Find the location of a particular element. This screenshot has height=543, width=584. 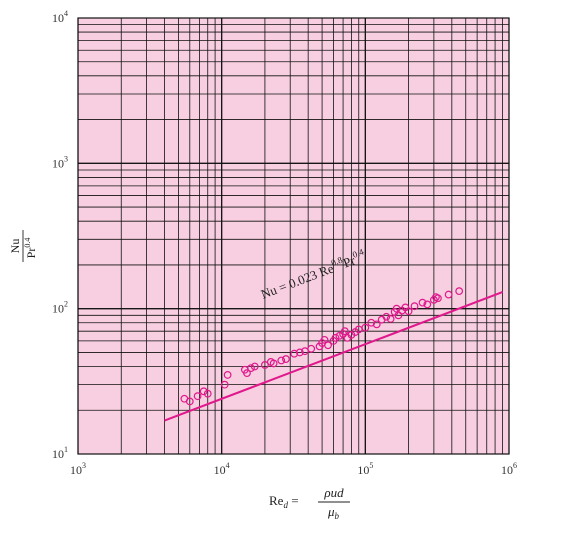

y-axis-label: Nu Pr0.4 is located at coordinates (23, 246).